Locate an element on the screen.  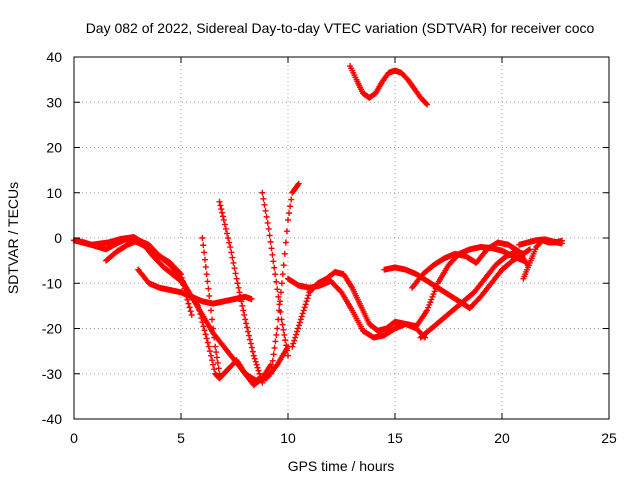
series-arc-d is located at coordinates (195, 286).